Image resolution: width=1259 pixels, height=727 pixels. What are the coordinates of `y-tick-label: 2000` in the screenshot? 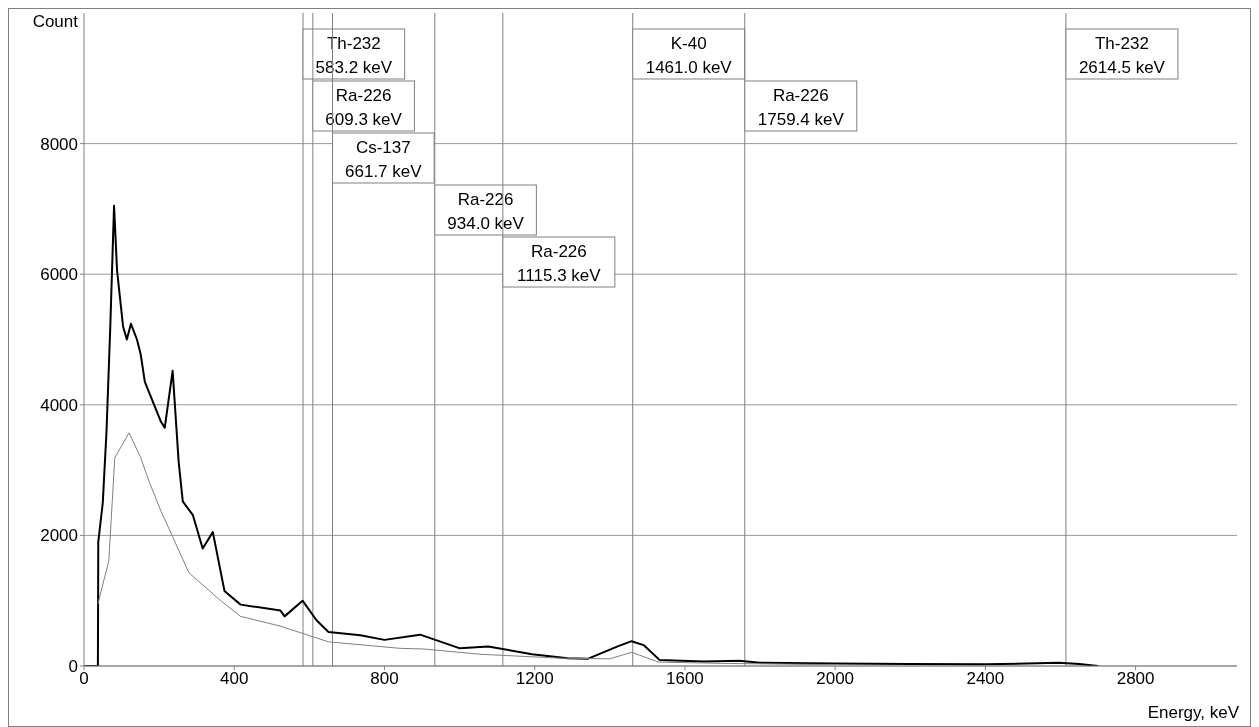 It's located at (59, 536).